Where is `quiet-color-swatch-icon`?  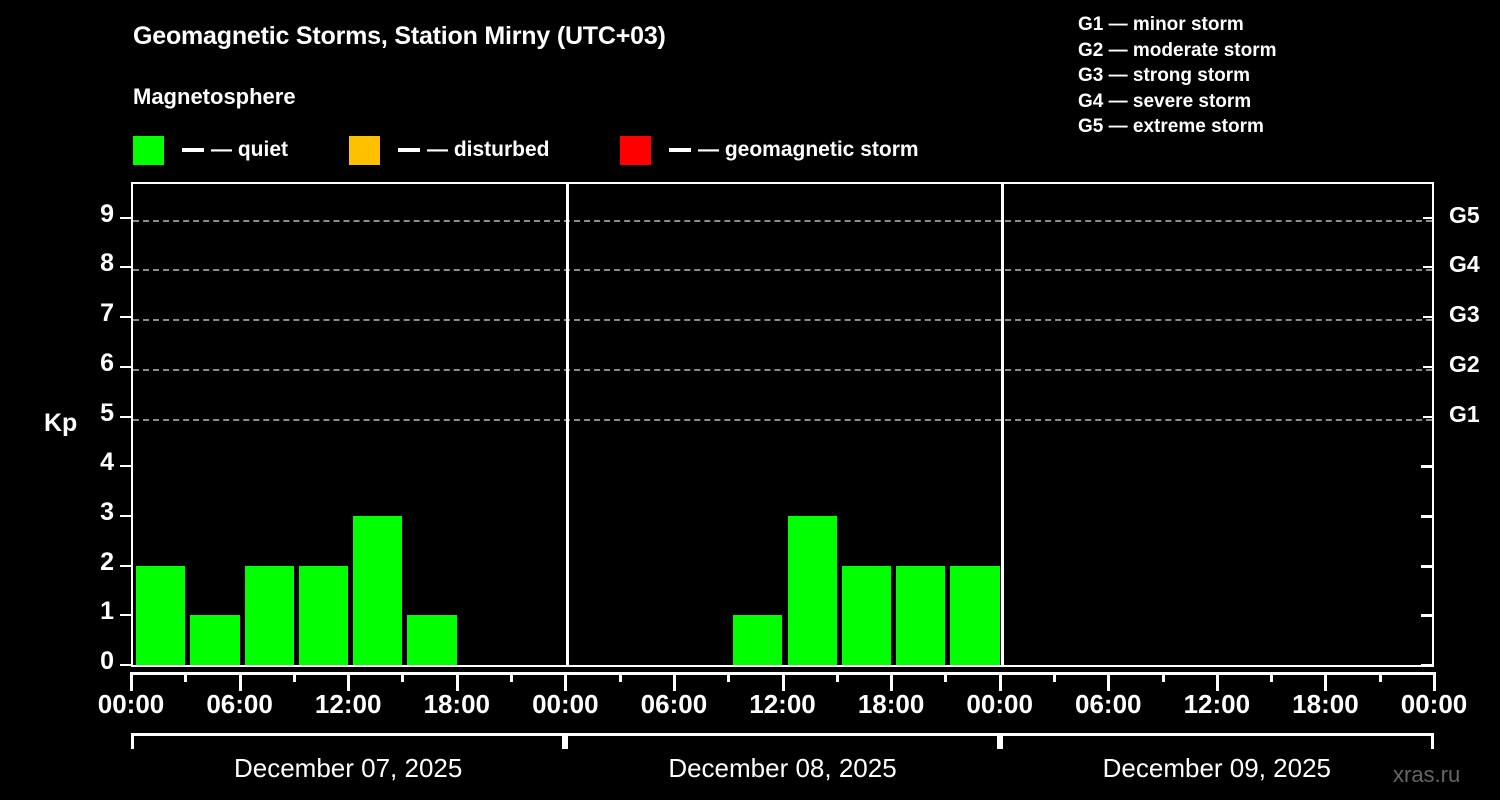
quiet-color-swatch-icon is located at coordinates (148, 150).